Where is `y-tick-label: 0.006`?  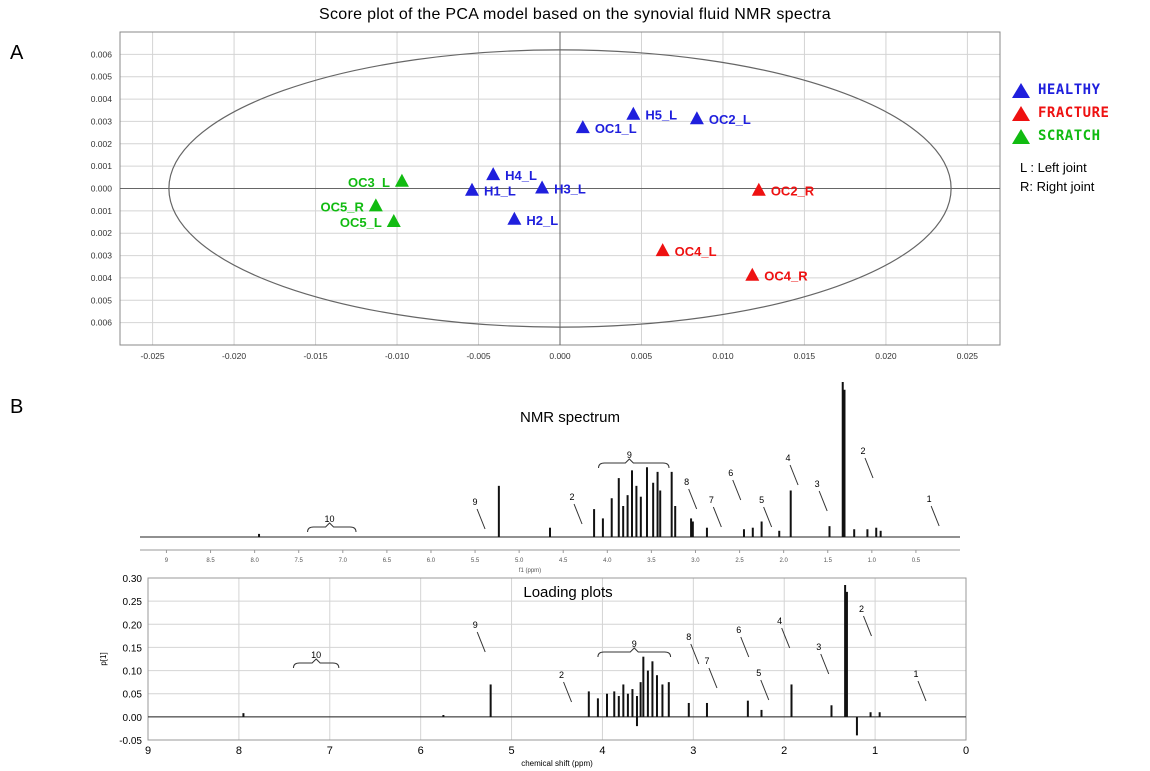 y-tick-label: 0.006 is located at coordinates (102, 54).